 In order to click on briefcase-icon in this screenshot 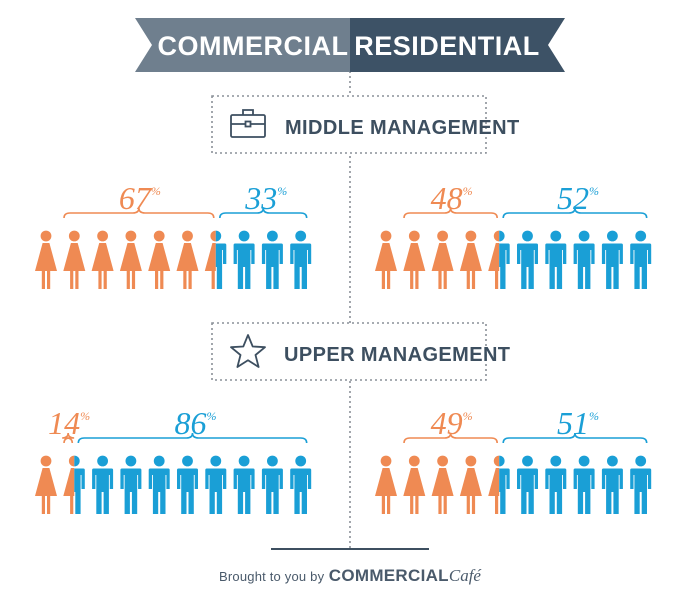, I will do `click(248, 123)`.